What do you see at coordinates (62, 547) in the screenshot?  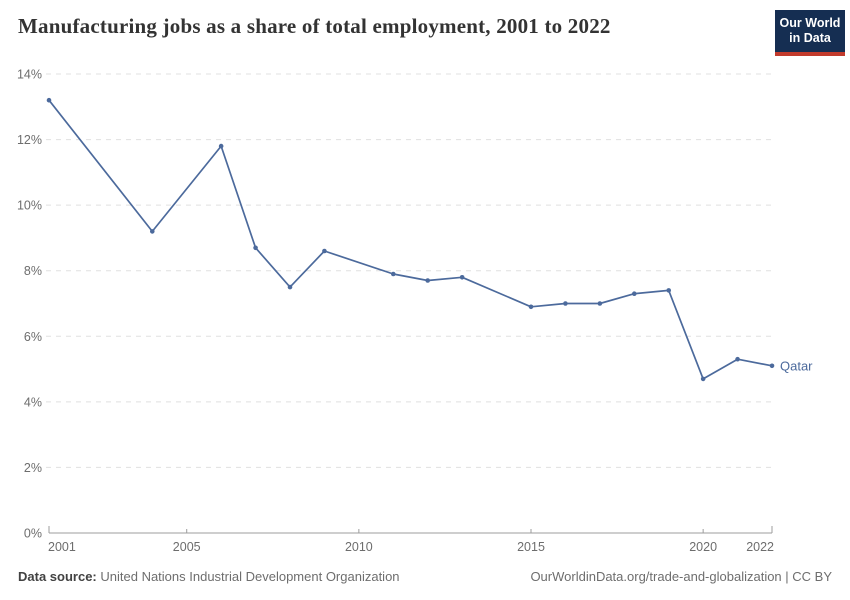 I see `x-tick-label: 2001` at bounding box center [62, 547].